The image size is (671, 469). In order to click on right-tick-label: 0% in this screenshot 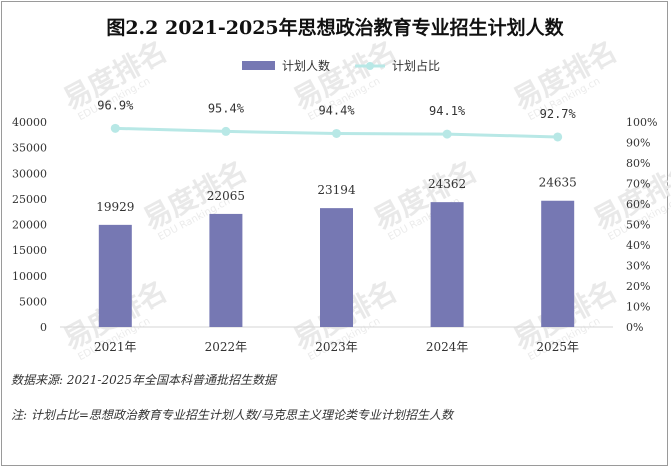, I will do `click(634, 327)`.